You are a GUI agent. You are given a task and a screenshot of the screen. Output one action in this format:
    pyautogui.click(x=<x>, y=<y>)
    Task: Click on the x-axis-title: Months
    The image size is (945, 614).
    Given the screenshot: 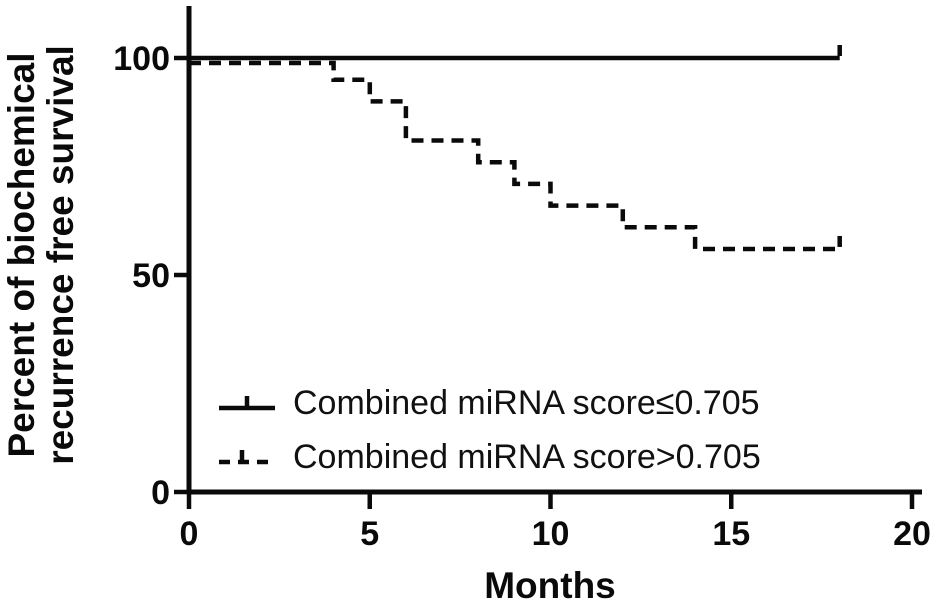 What is the action you would take?
    pyautogui.click(x=550, y=585)
    